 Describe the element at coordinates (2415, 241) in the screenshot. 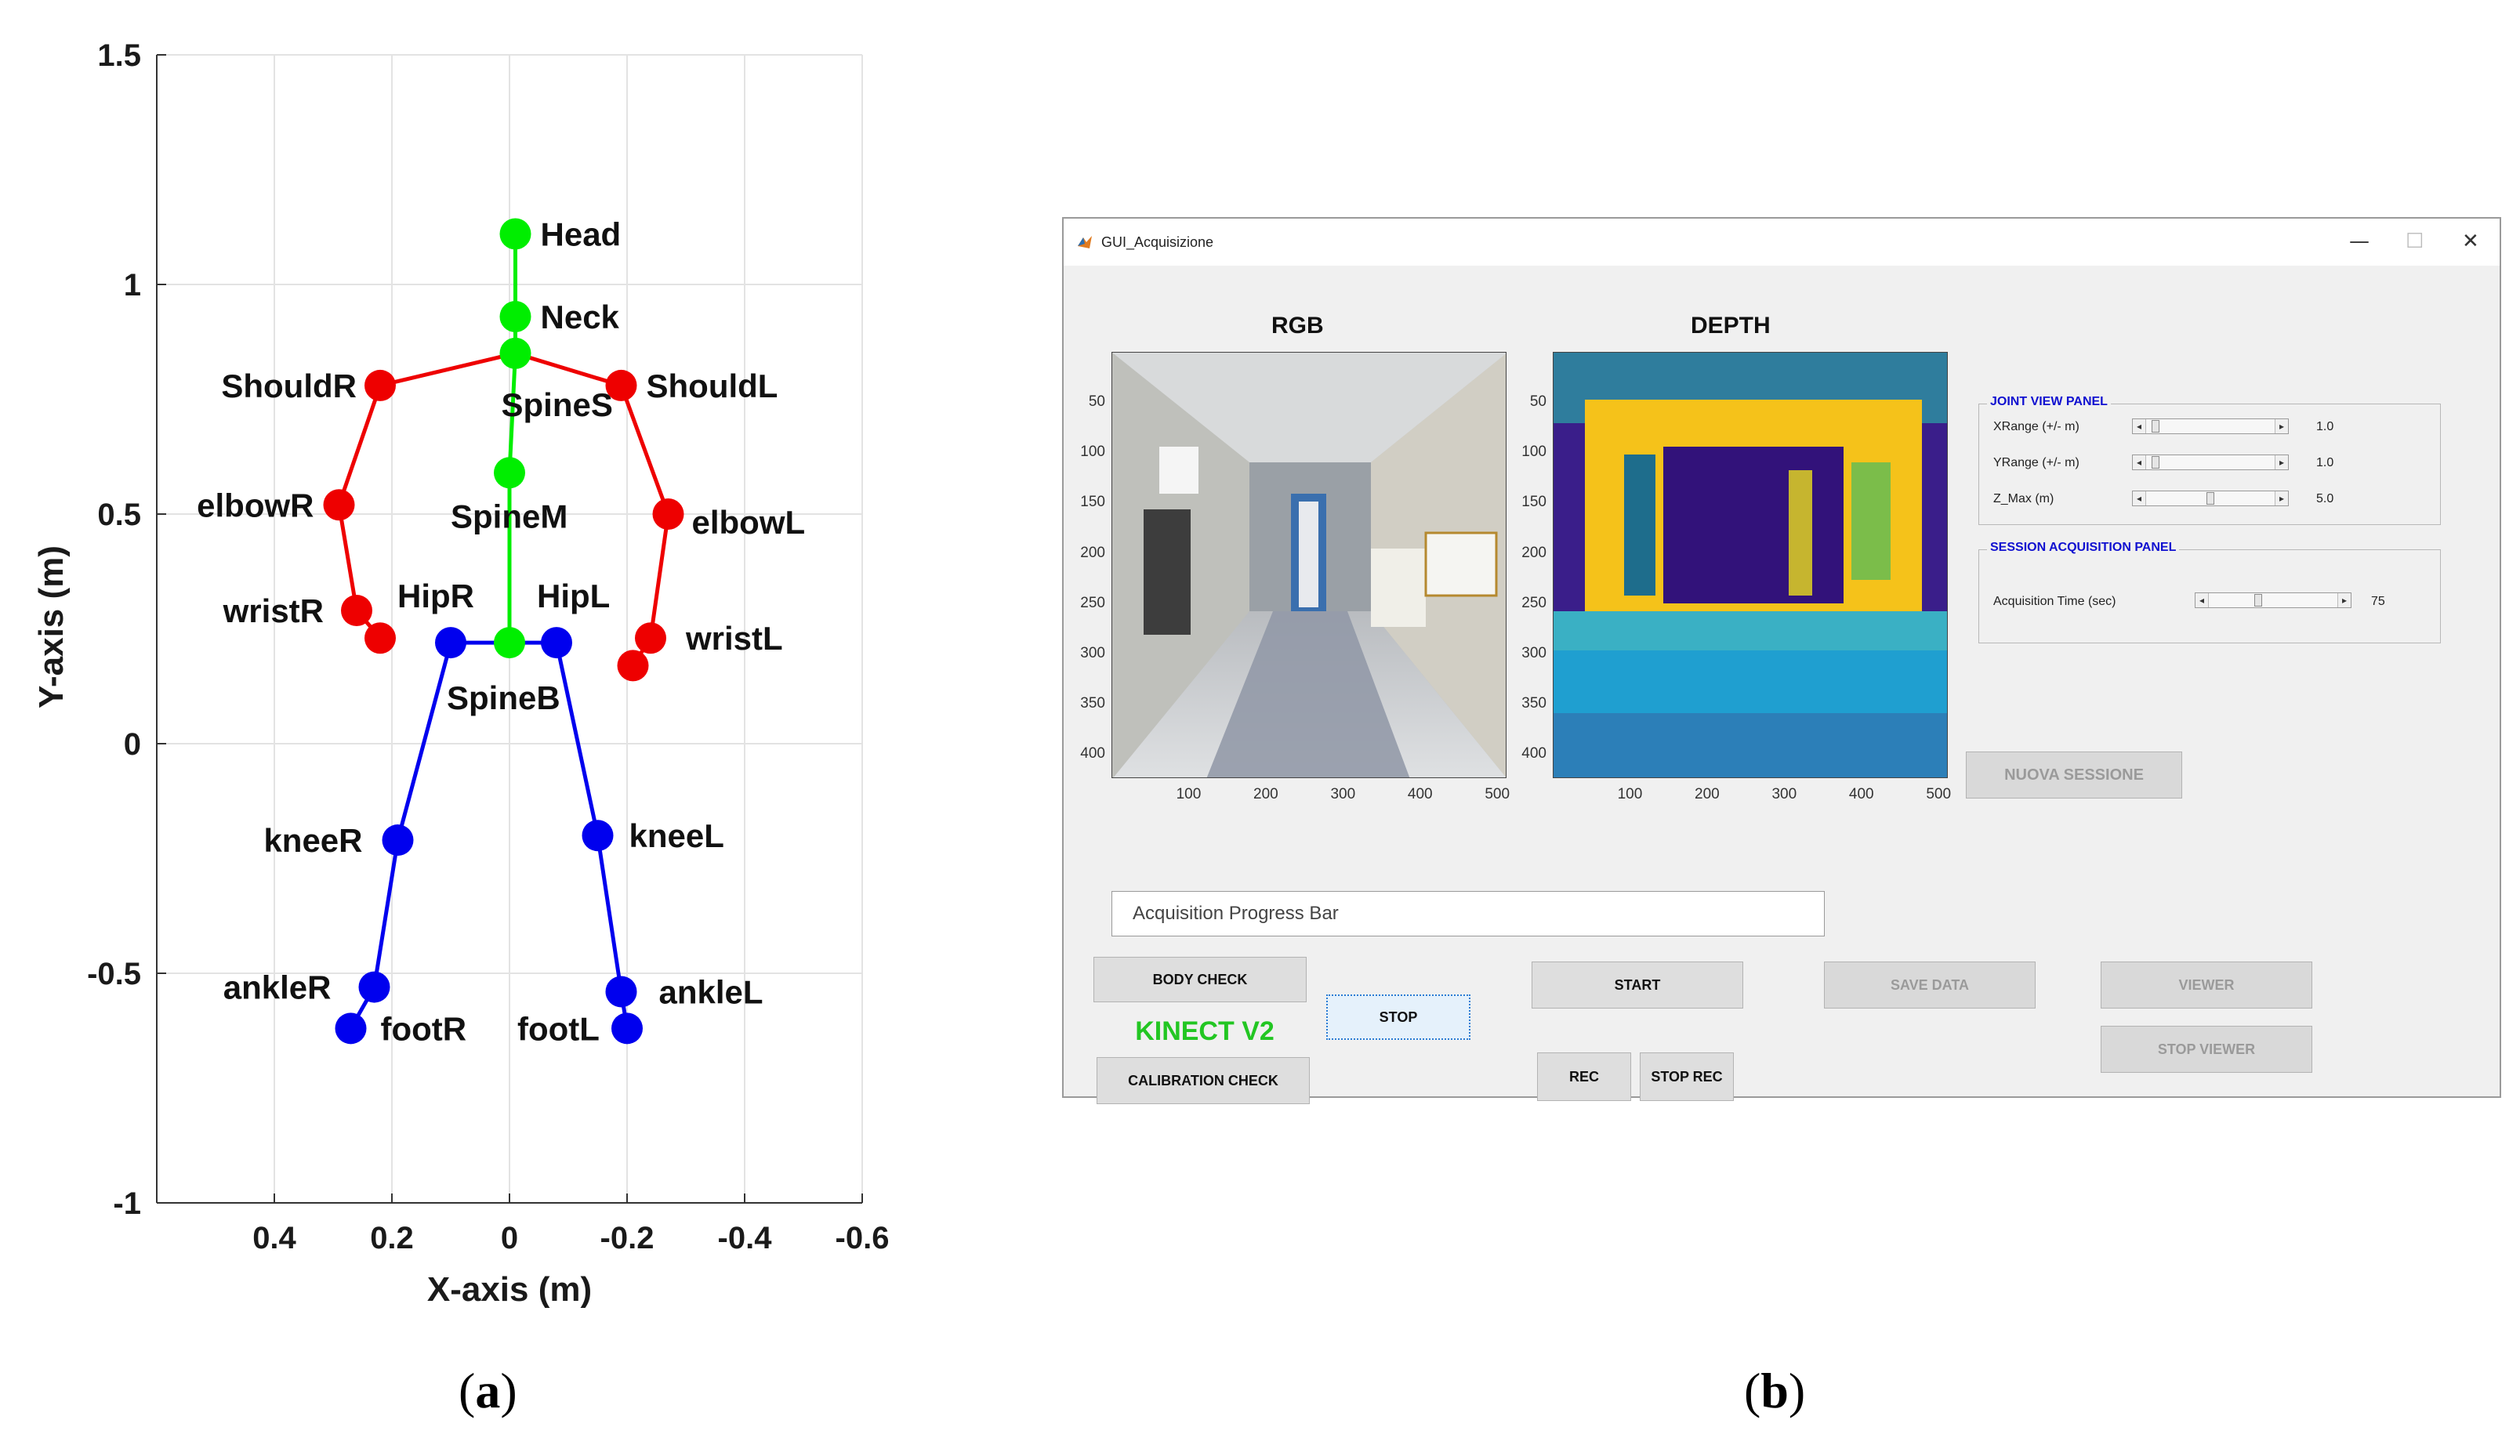

I see `maximize-icon: ☐` at that location.